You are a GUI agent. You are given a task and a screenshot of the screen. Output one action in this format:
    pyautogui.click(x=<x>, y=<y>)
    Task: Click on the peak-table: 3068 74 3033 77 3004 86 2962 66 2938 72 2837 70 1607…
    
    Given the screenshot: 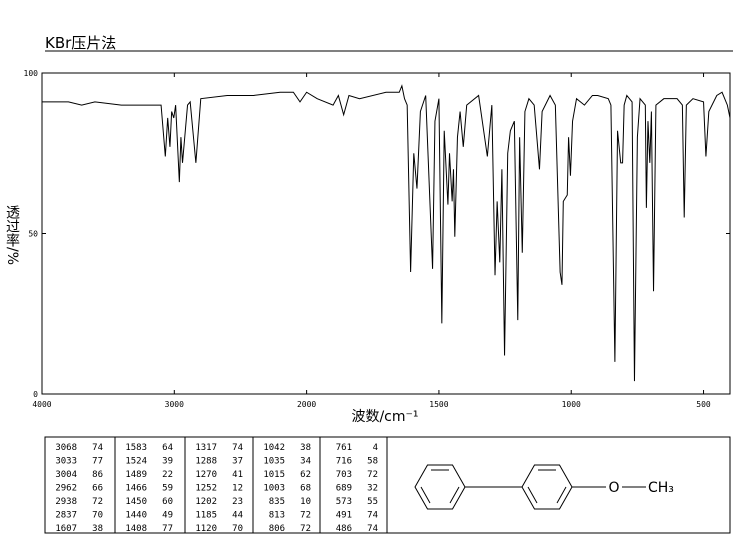 What is the action you would take?
    pyautogui.click(x=216, y=485)
    